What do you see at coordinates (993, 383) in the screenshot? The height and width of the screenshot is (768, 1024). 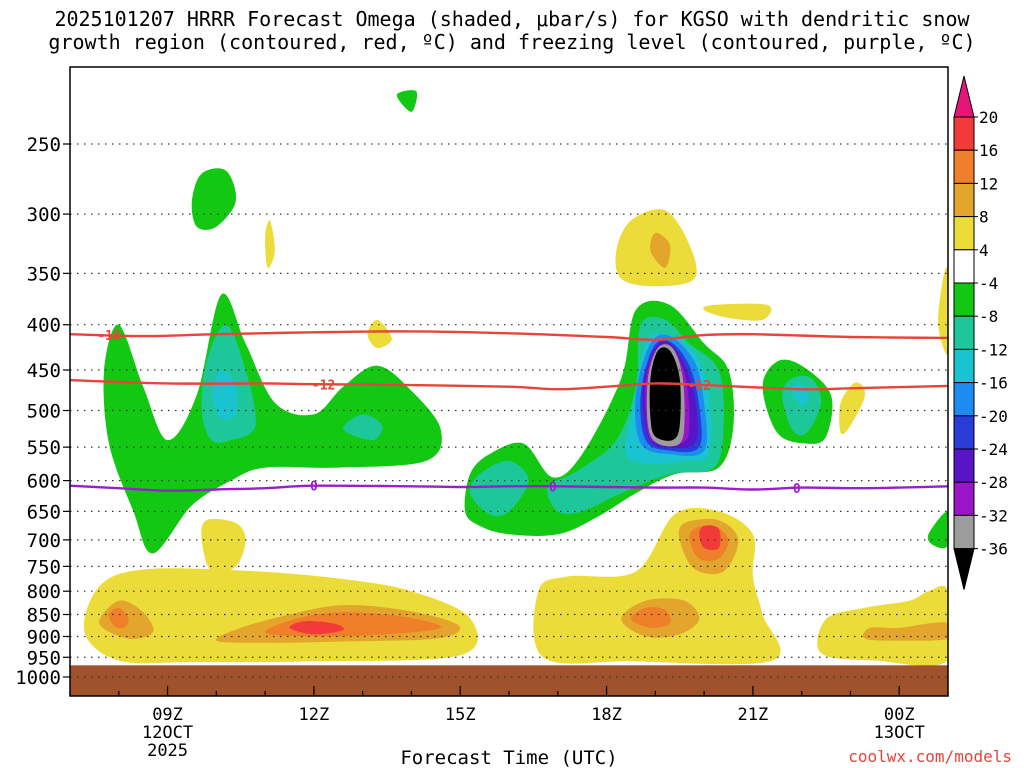 I see `colorbar-label-8: -16` at bounding box center [993, 383].